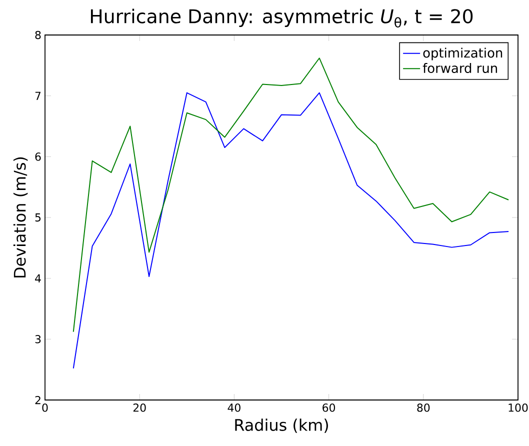 The width and height of the screenshot is (529, 446). What do you see at coordinates (518, 408) in the screenshot?
I see `x-tick-label: 100` at bounding box center [518, 408].